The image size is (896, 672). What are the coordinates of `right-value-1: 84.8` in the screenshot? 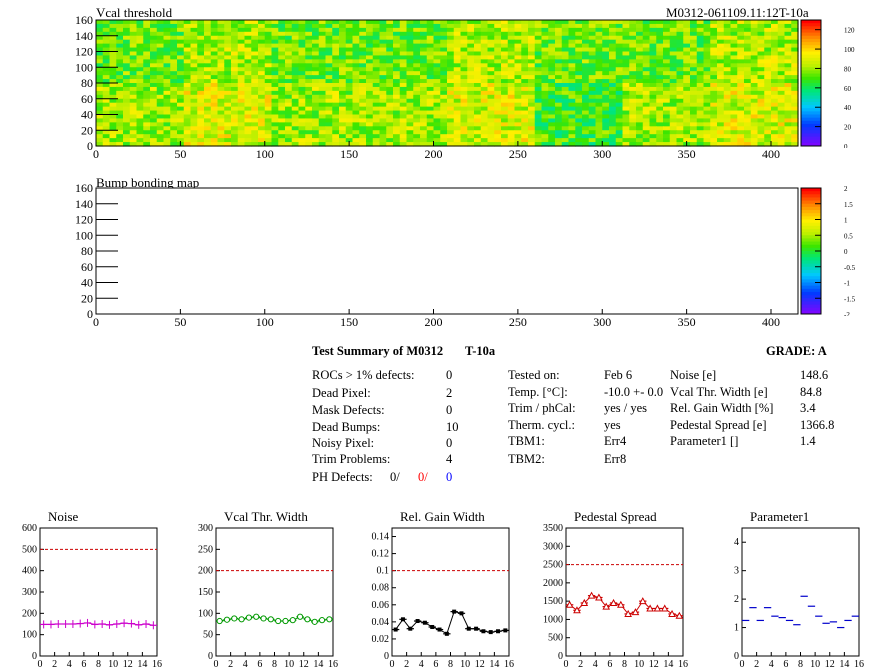 It's located at (811, 392).